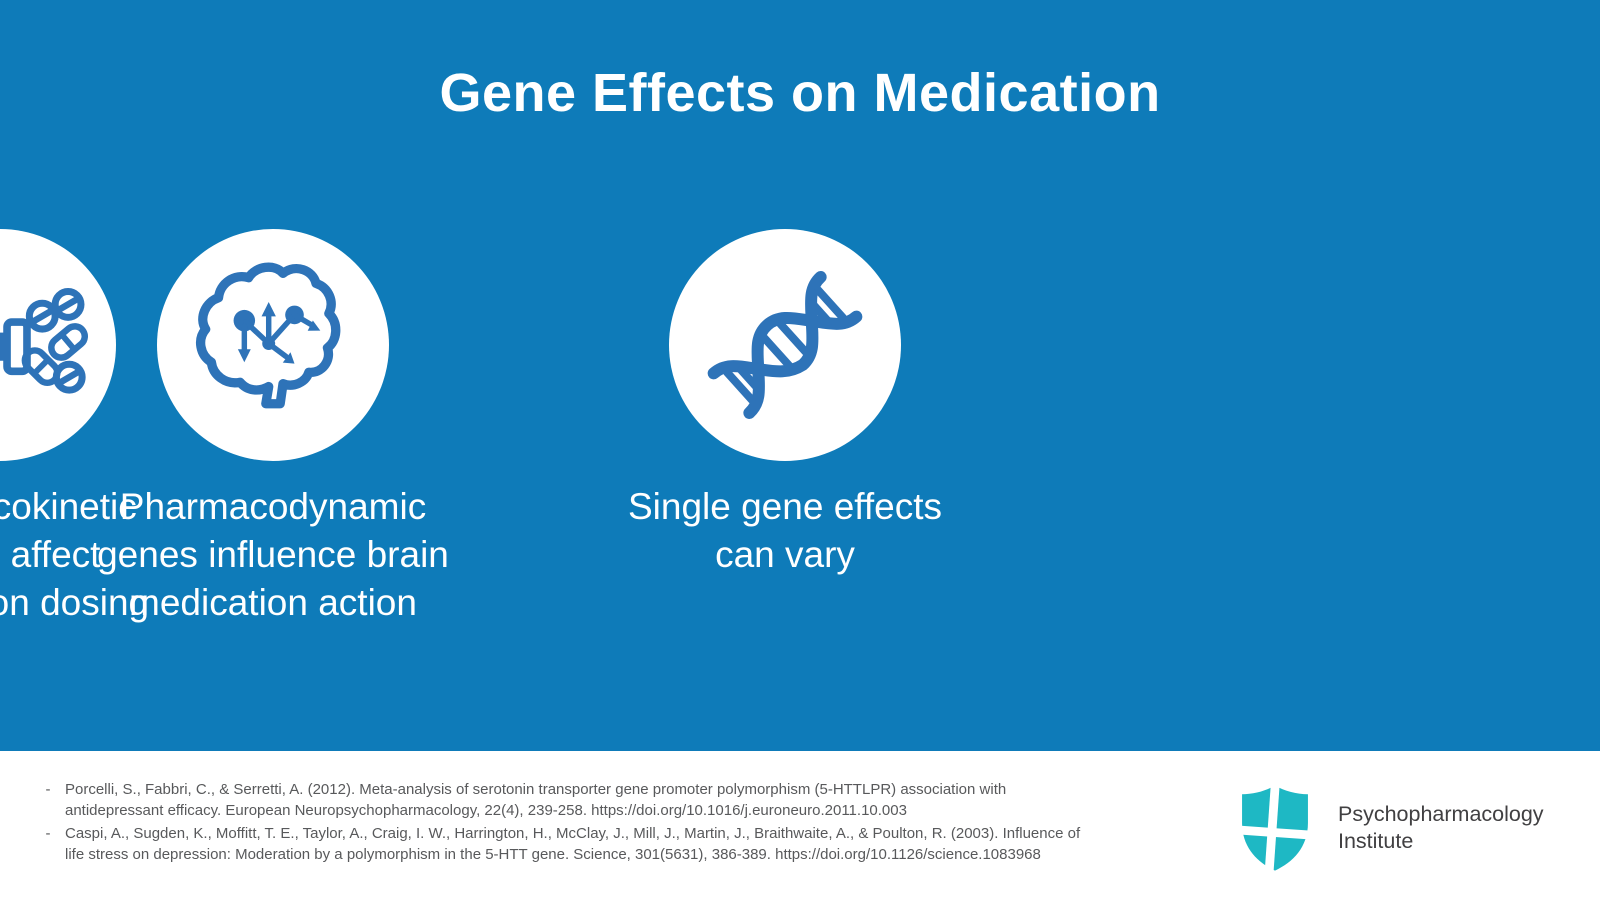 The height and width of the screenshot is (899, 1600). I want to click on dna-helix-icon, so click(785, 345).